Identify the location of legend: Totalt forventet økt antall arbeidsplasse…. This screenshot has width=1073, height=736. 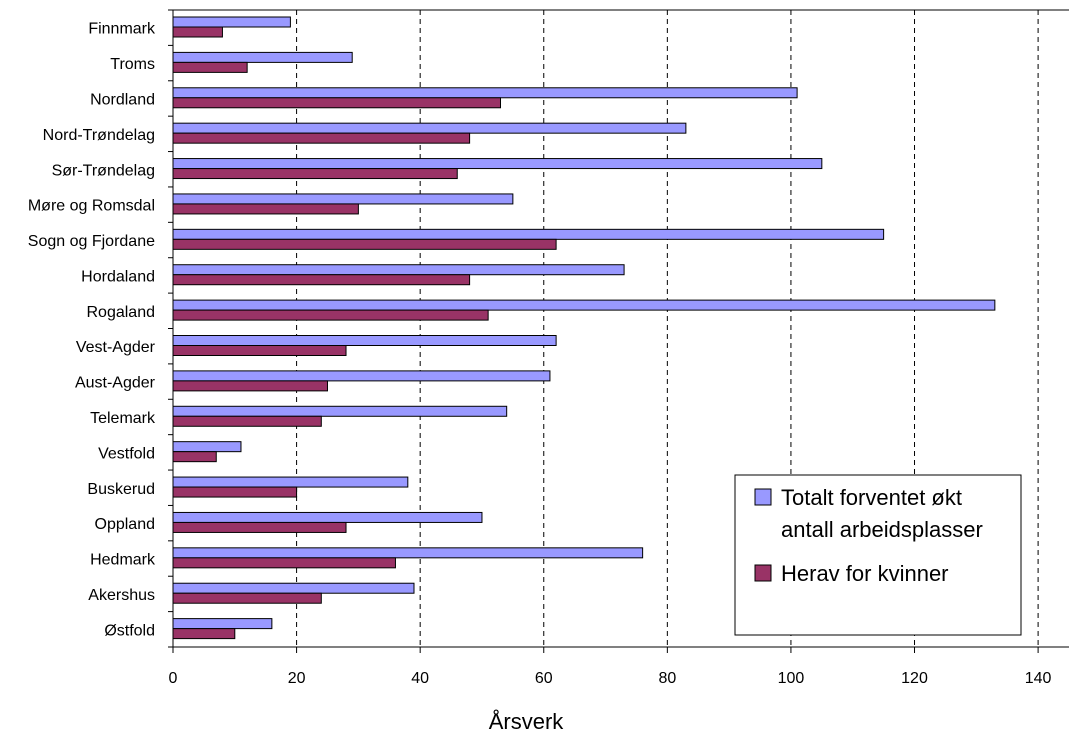
(878, 555).